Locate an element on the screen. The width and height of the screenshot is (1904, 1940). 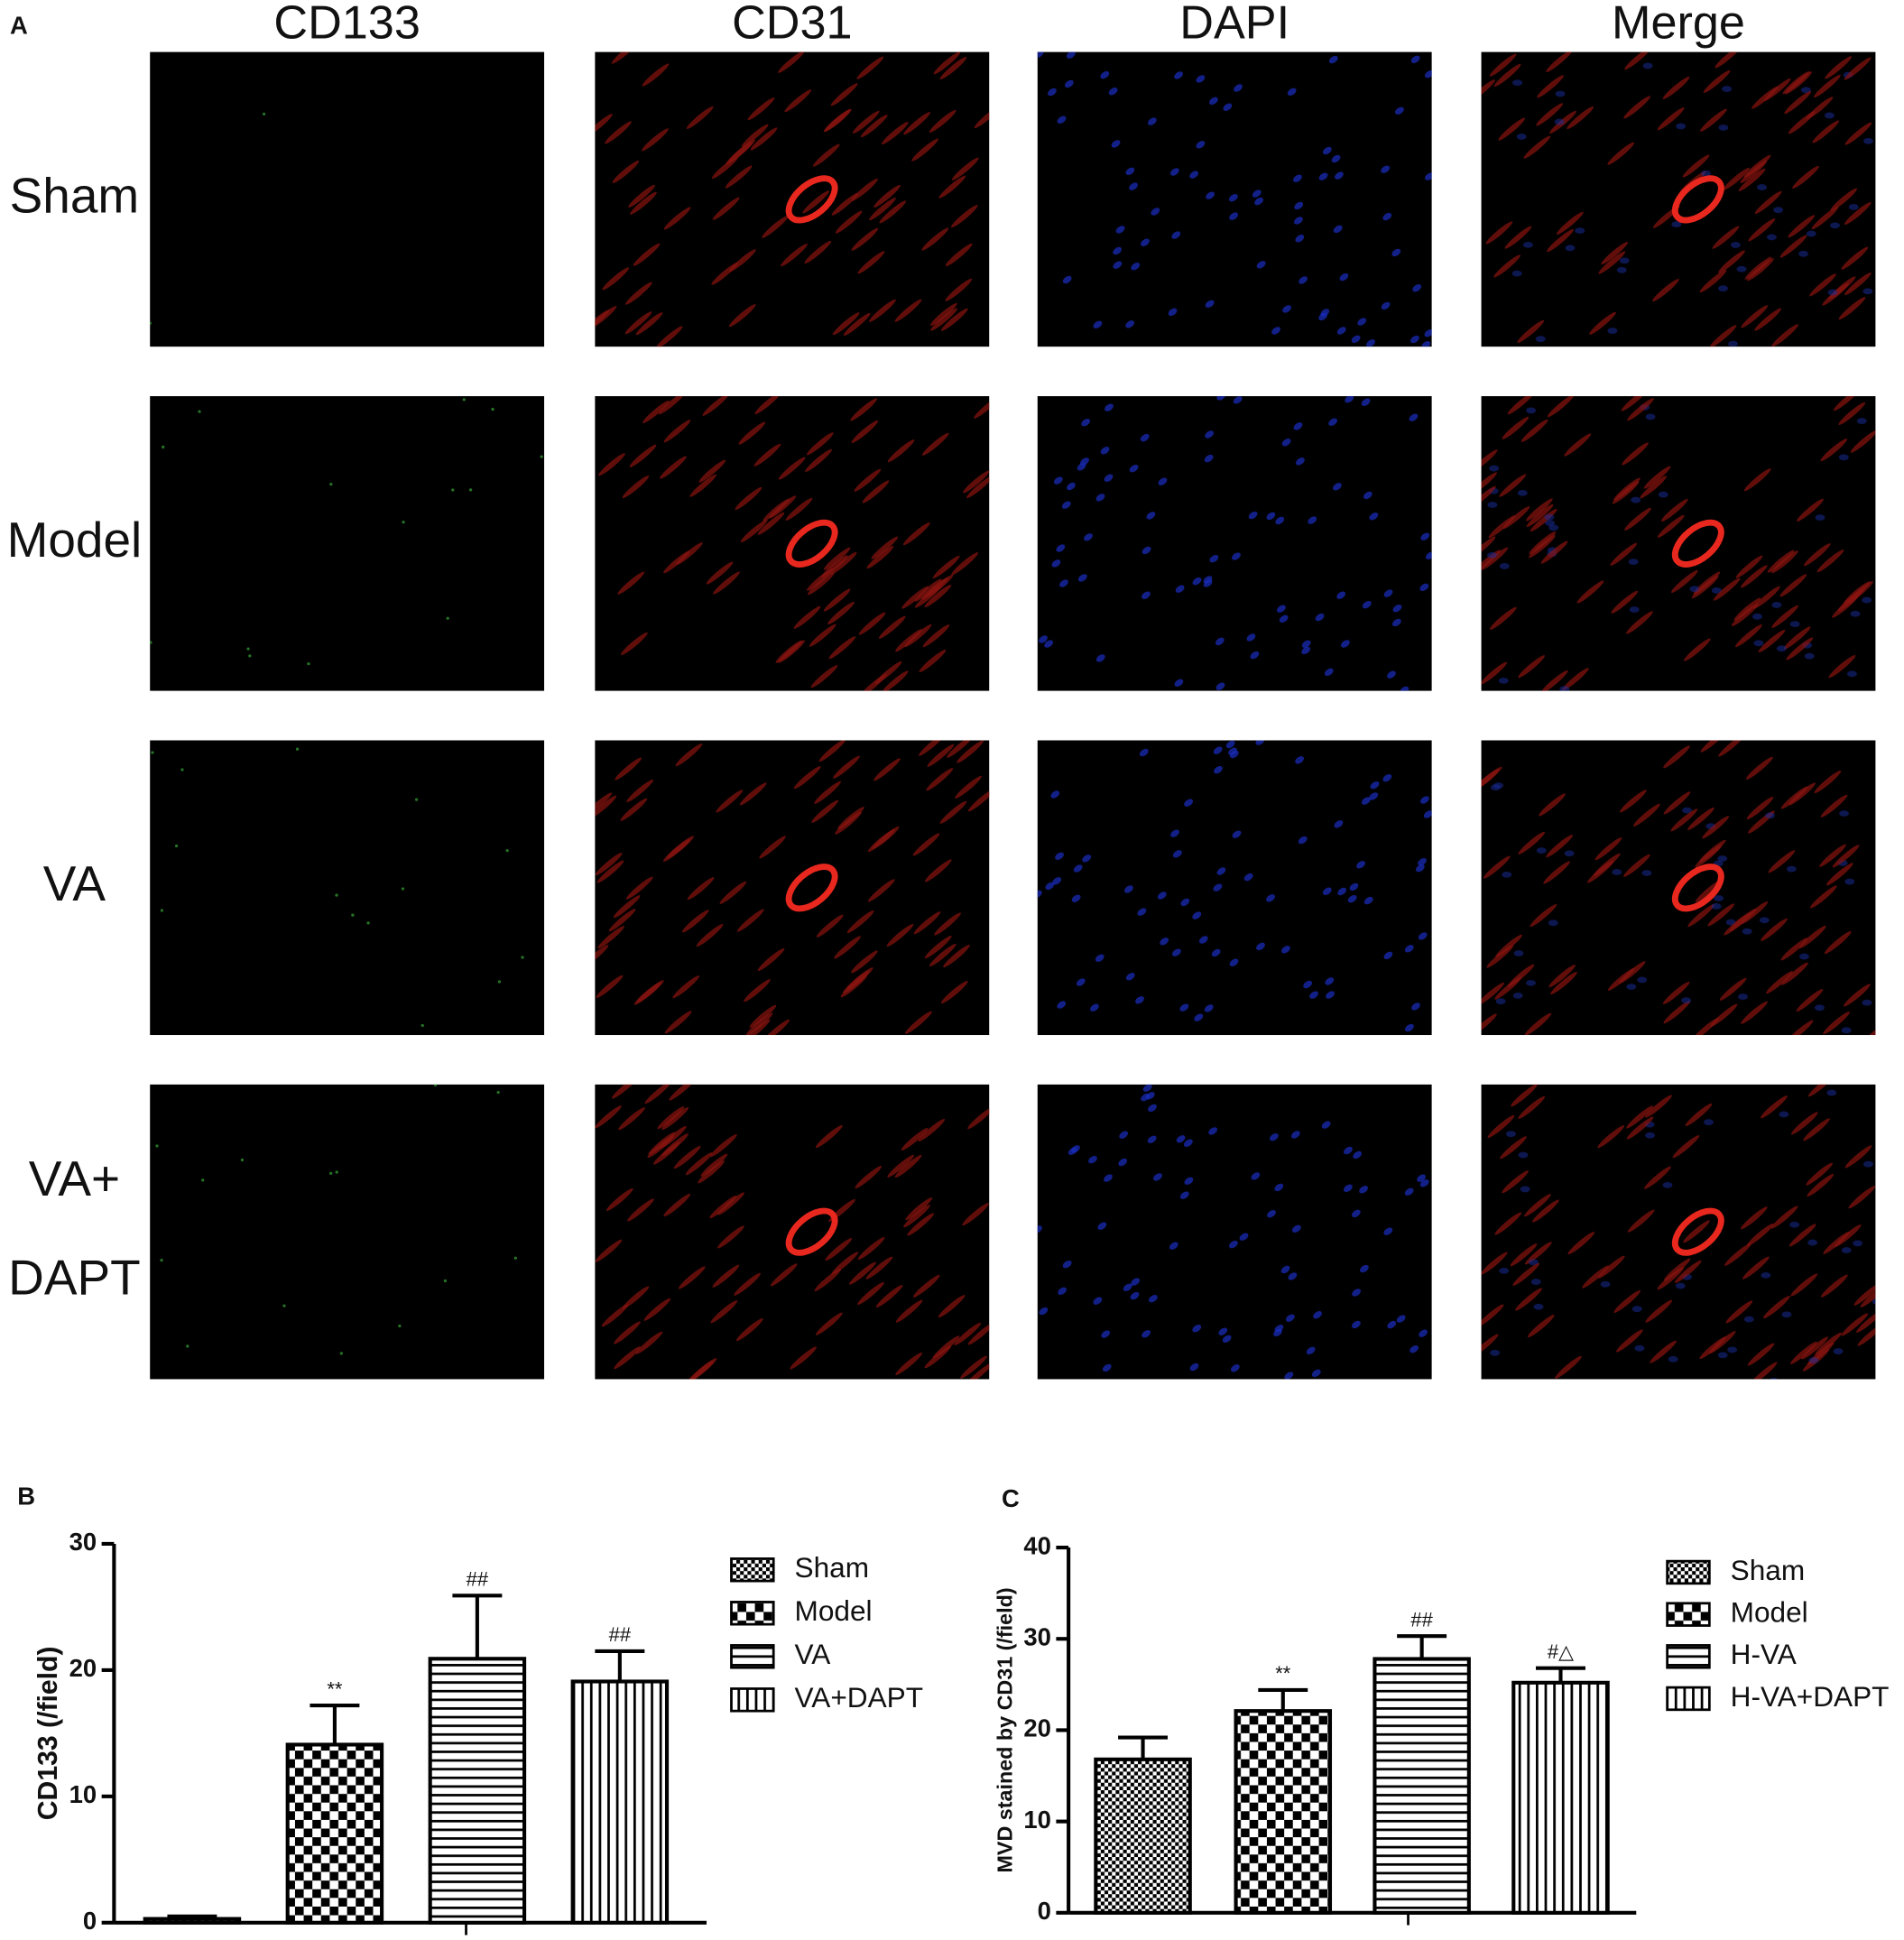
legend-label: Sham is located at coordinates (832, 1567).